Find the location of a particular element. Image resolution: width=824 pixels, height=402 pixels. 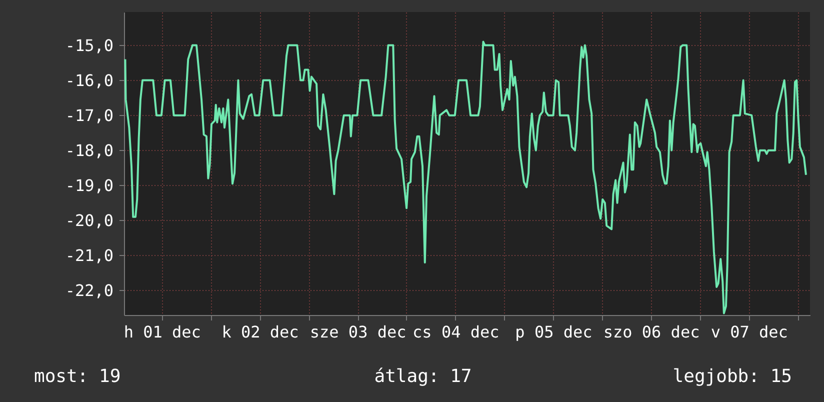

y-tick-label: -16,0 is located at coordinates (89, 80).